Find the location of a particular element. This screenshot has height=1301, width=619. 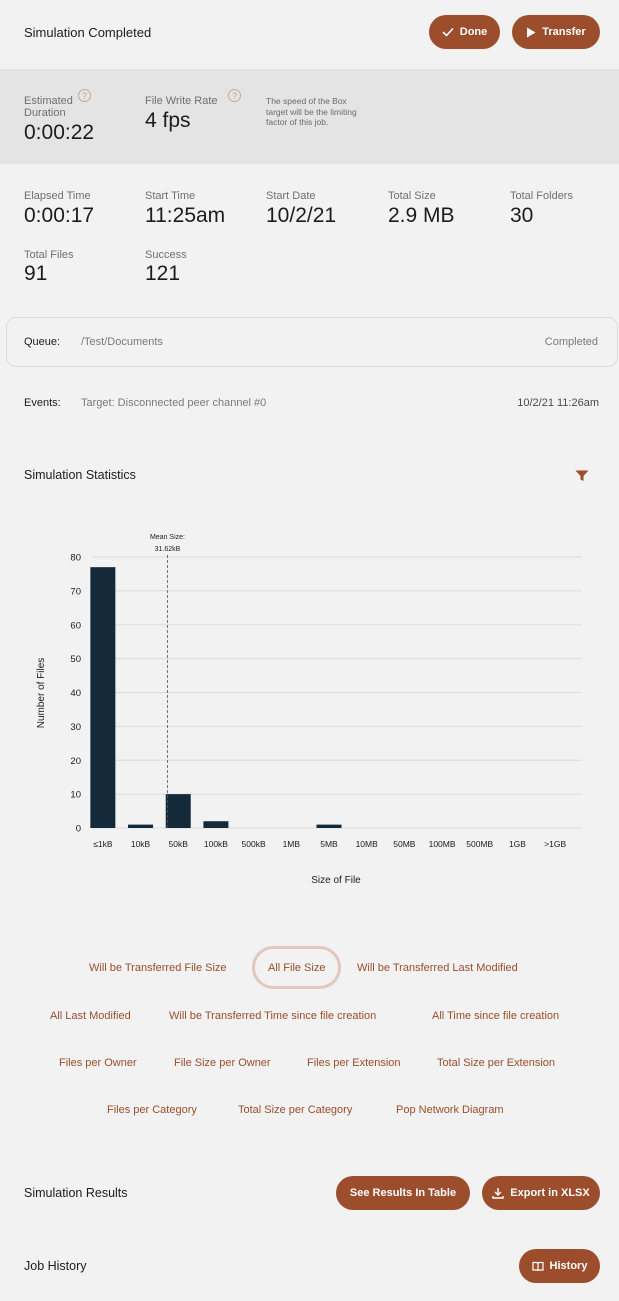

filter-total-size-per-extension: Total Size per Extension is located at coordinates (496, 1063).